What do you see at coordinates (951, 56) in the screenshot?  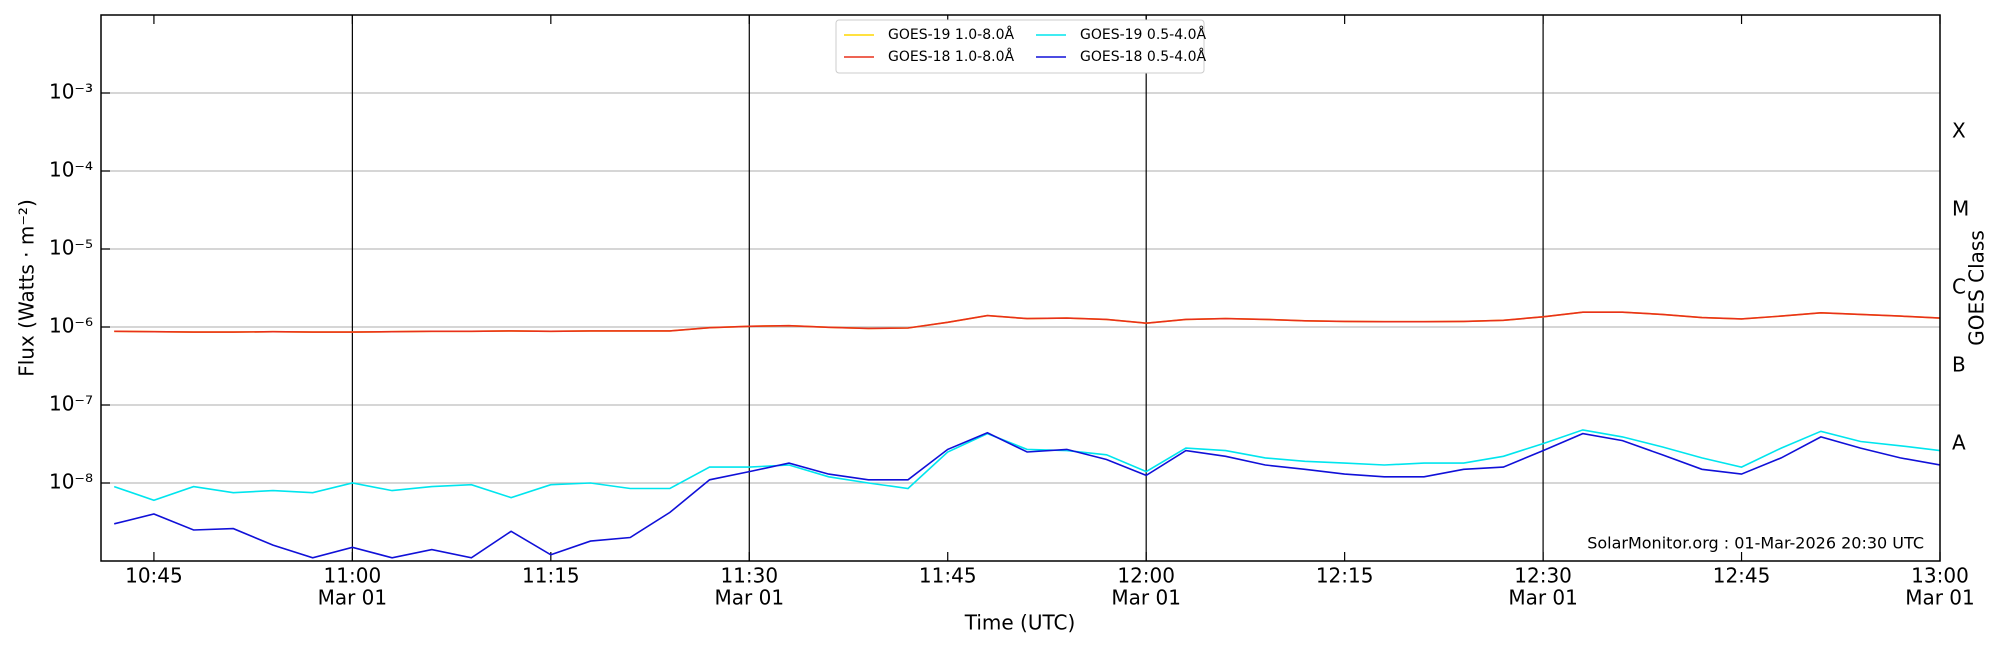 I see `legend-label: GOES-18 1.0-8.0Å` at bounding box center [951, 56].